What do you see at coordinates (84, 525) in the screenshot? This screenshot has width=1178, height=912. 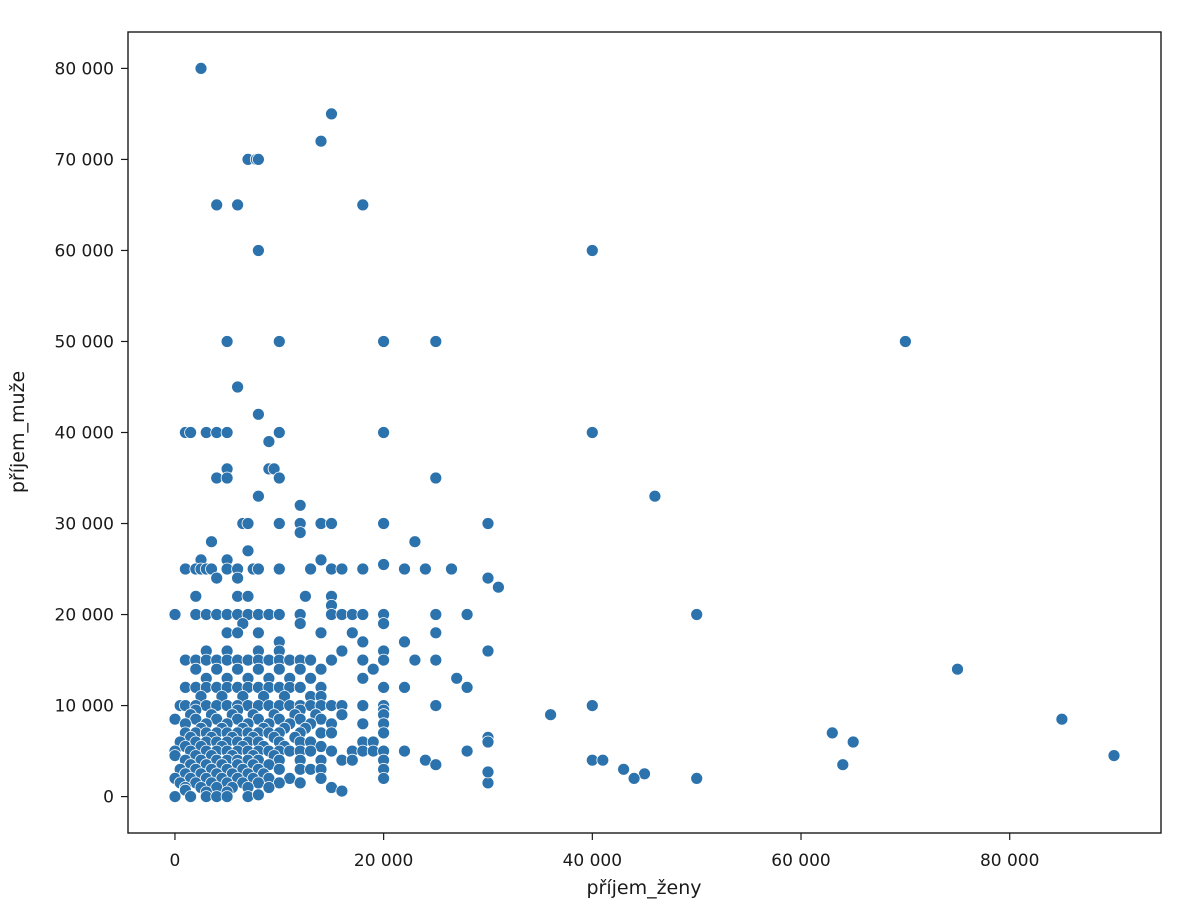 I see `y-tick-label: 30 000` at bounding box center [84, 525].